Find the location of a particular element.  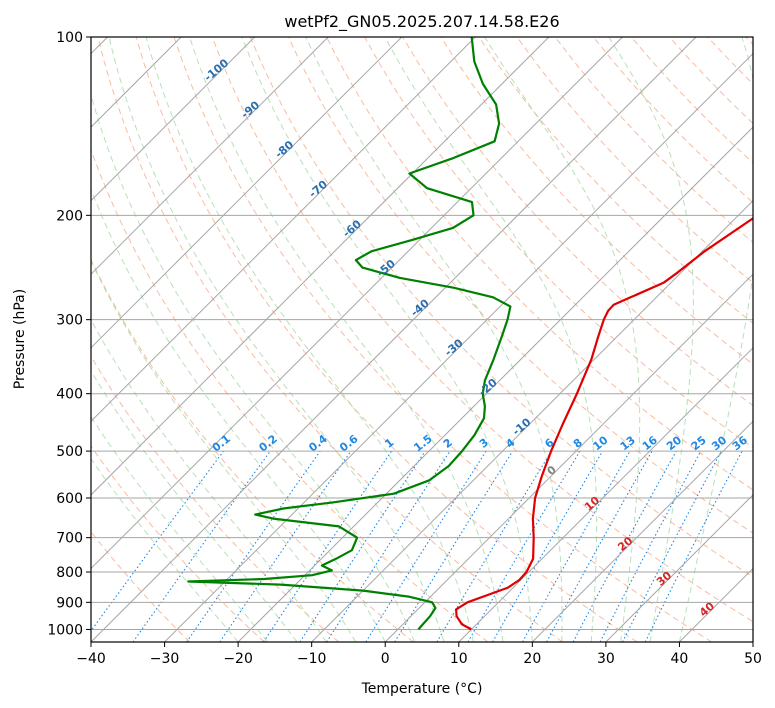

x-tick-label: 30 is located at coordinates (606, 659).